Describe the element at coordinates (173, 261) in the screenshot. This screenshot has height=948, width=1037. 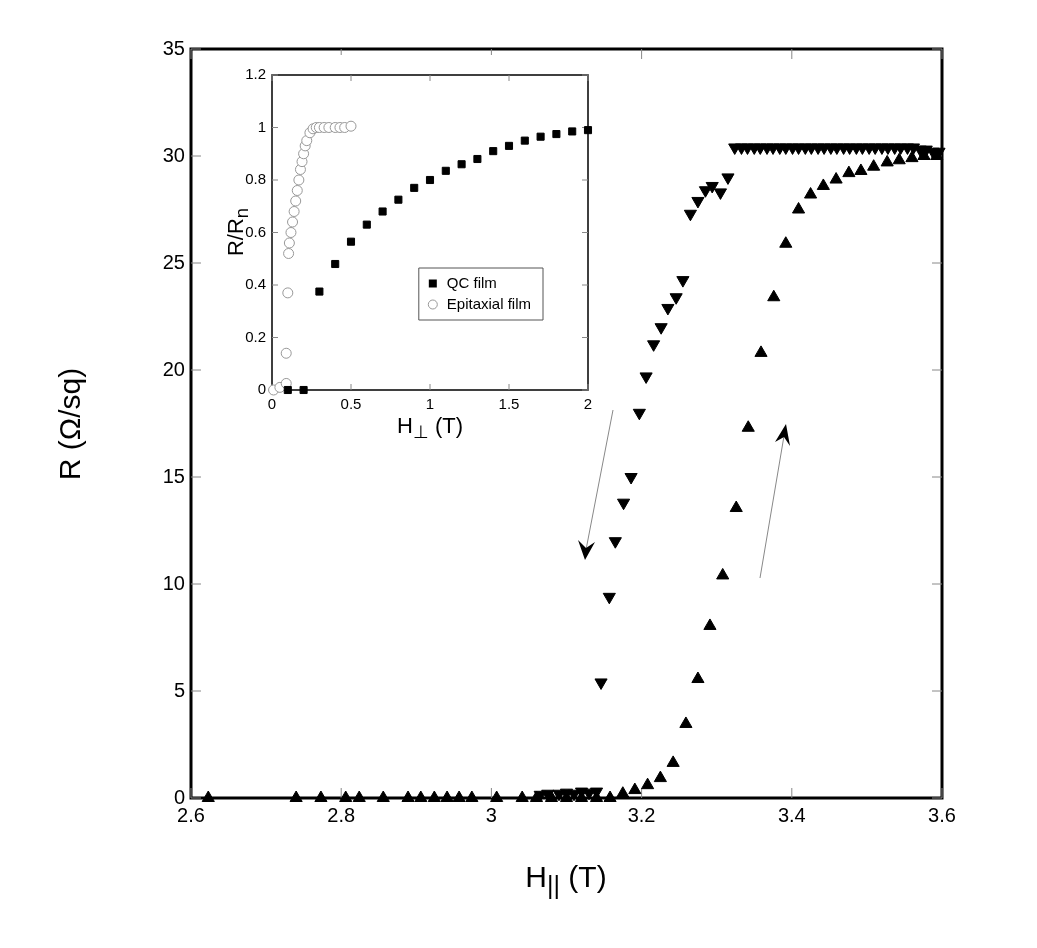
I see `y-tick-label: 25` at that location.